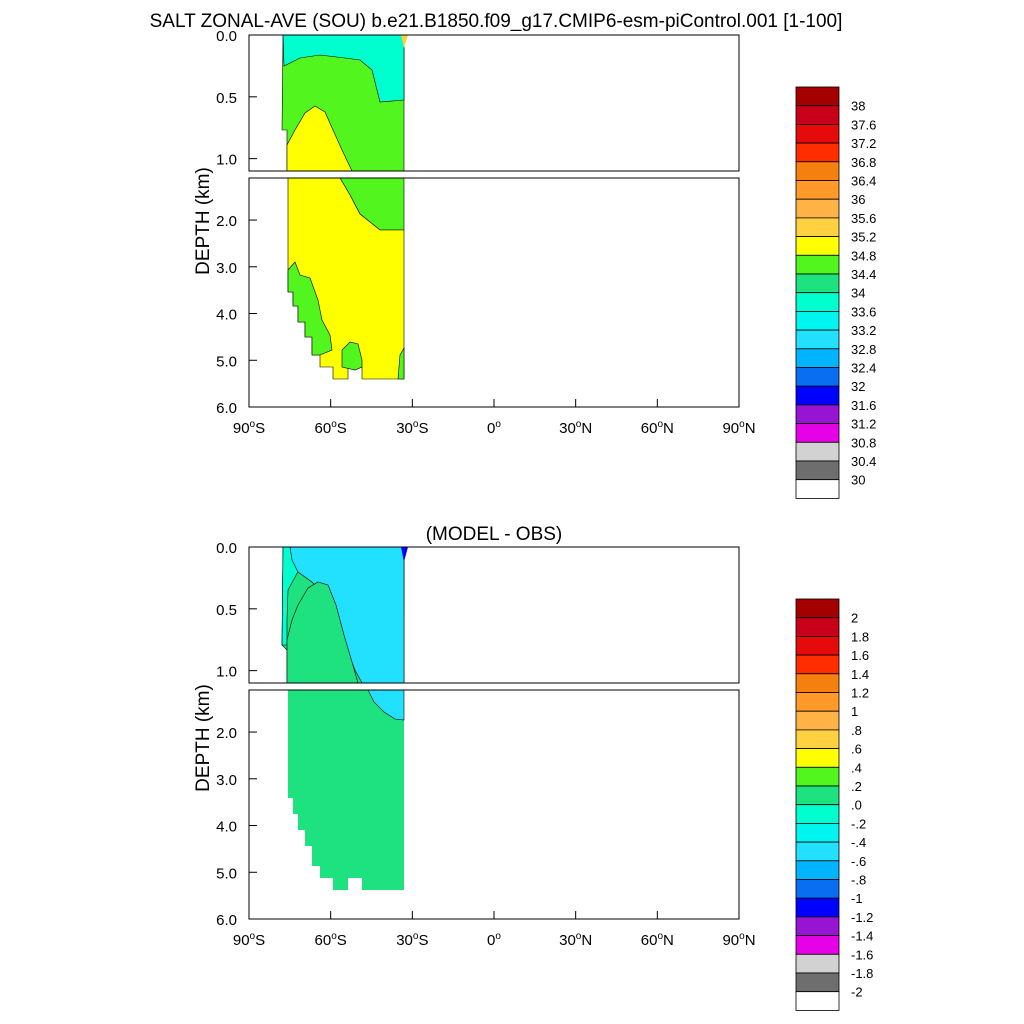 This screenshot has height=1024, width=1024. I want to click on colorbar-label: 35.6, so click(863, 218).